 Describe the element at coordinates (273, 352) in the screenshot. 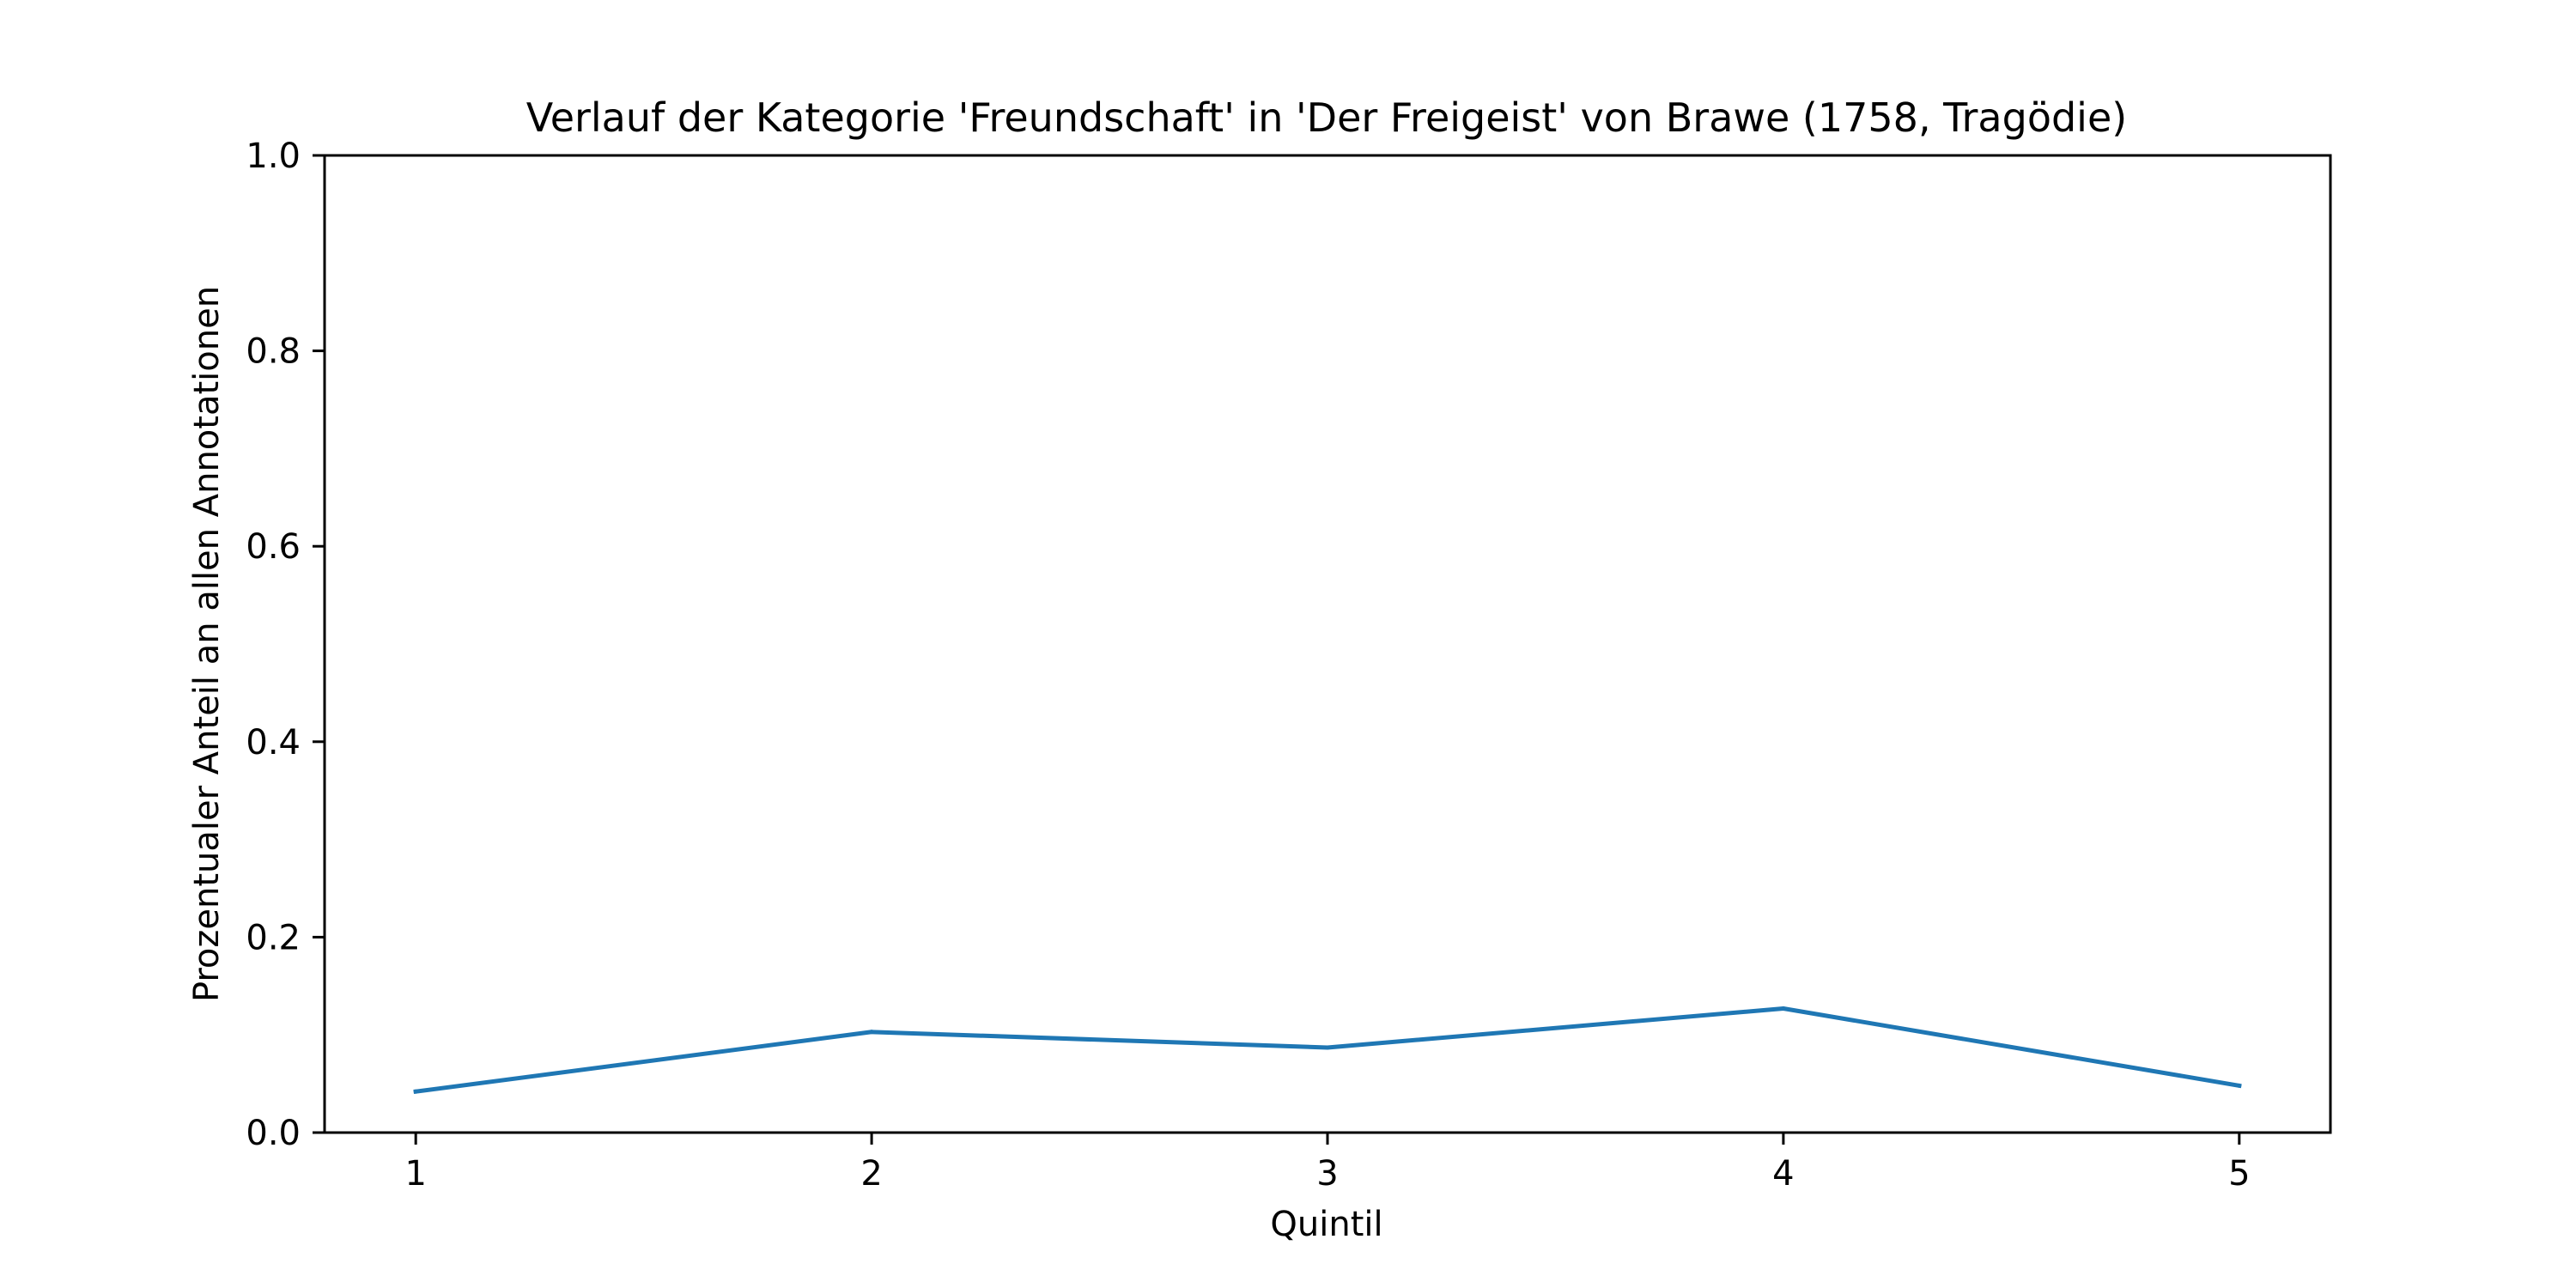

I see `y-tick-label: 0.8` at that location.